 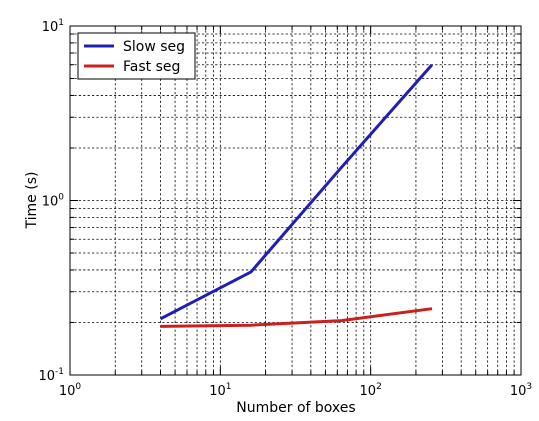 What do you see at coordinates (53, 26) in the screenshot?
I see `y-tick-label: 10¹` at bounding box center [53, 26].